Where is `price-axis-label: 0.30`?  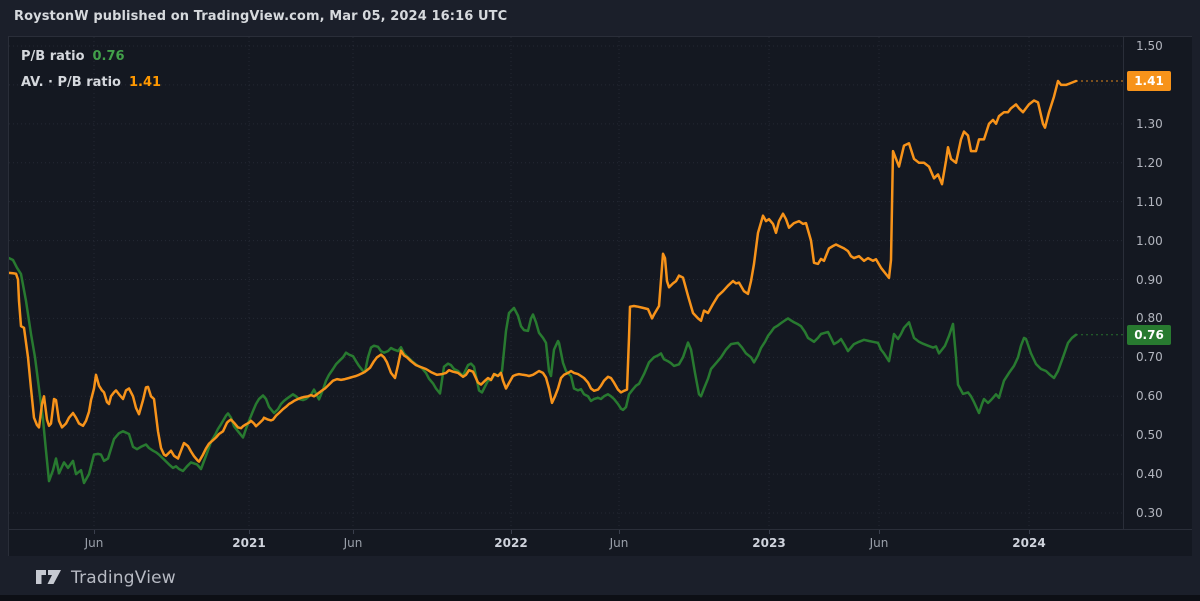
price-axis-label: 0.30 is located at coordinates (1149, 513).